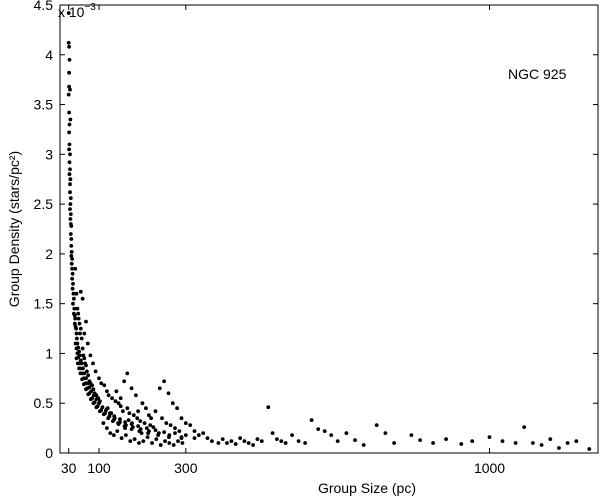  Describe the element at coordinates (69, 468) in the screenshot. I see `x-tick-label: 30` at that location.